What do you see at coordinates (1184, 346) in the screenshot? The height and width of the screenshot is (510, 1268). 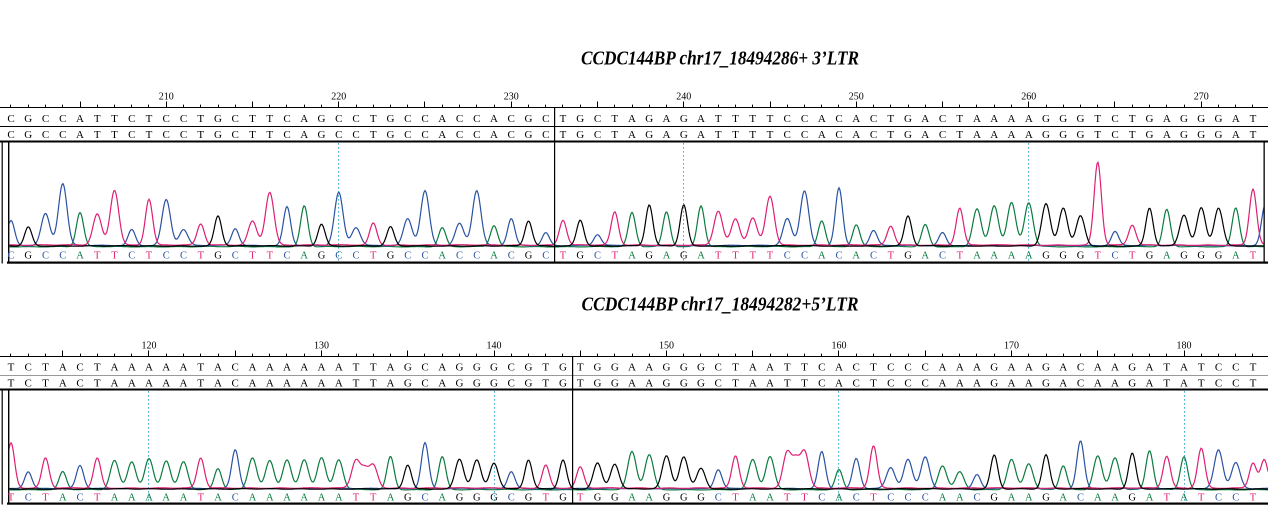 I see `svg-text: 180` at bounding box center [1184, 346].